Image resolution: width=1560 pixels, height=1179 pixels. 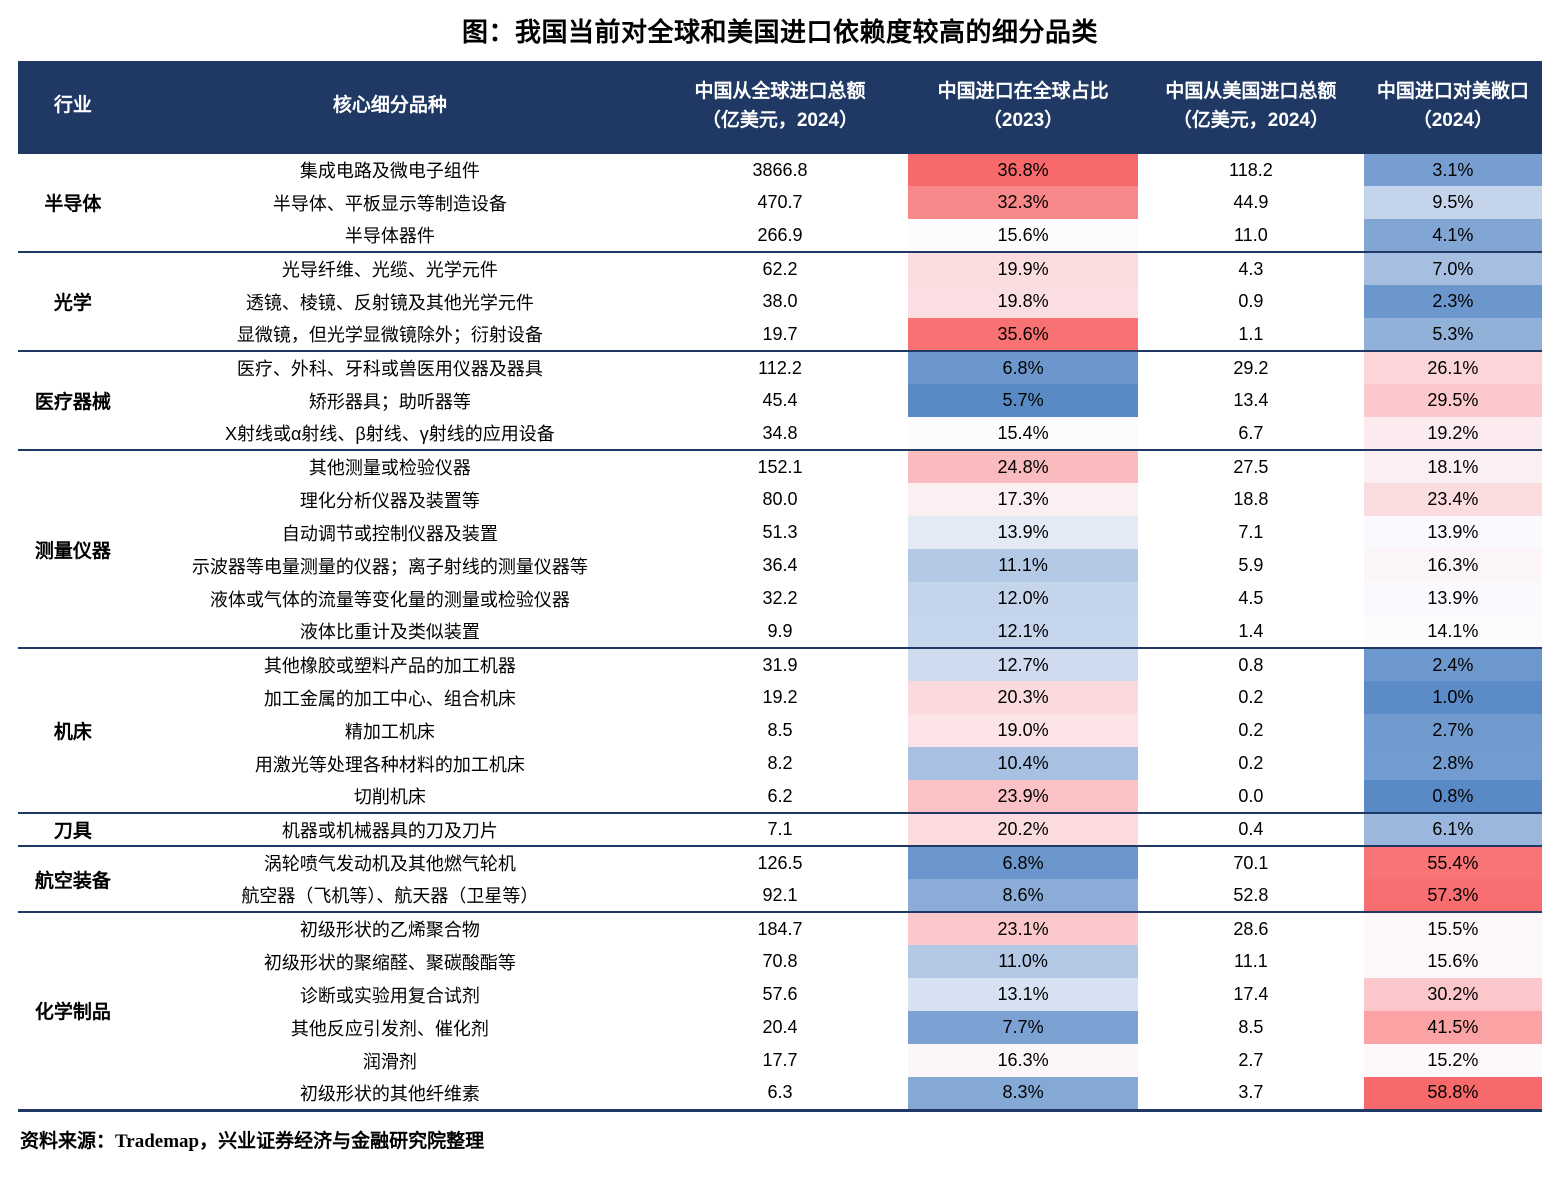 What do you see at coordinates (1251, 664) in the screenshot?
I see `us-import-value: 0.8` at bounding box center [1251, 664].